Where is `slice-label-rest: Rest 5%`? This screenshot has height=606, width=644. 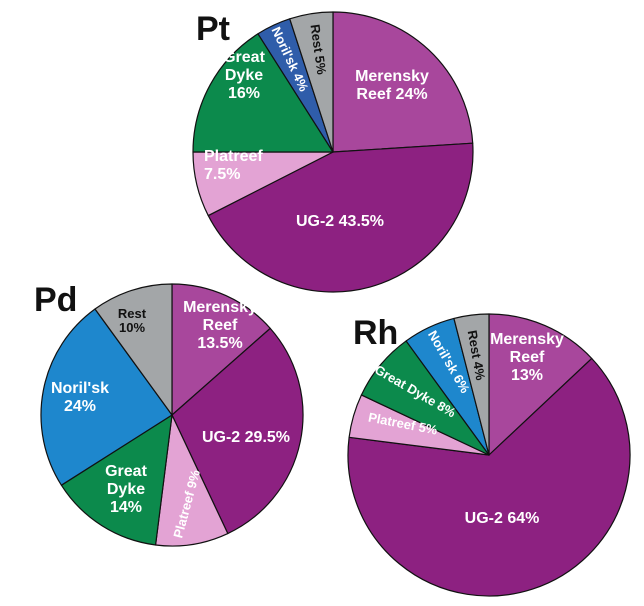
slice-label-rest: Rest 5% is located at coordinates (319, 49).